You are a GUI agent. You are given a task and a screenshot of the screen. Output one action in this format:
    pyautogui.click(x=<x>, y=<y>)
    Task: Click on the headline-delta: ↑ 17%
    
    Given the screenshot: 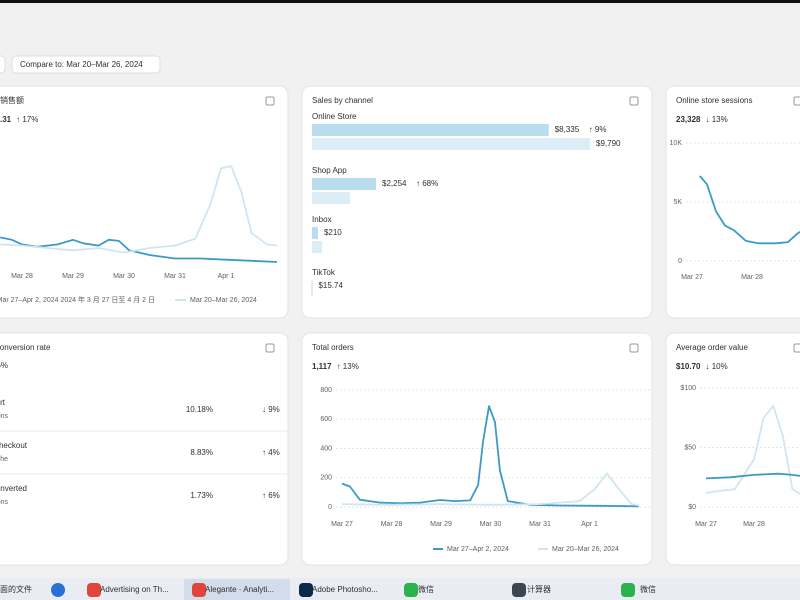 What is the action you would take?
    pyautogui.click(x=27, y=119)
    